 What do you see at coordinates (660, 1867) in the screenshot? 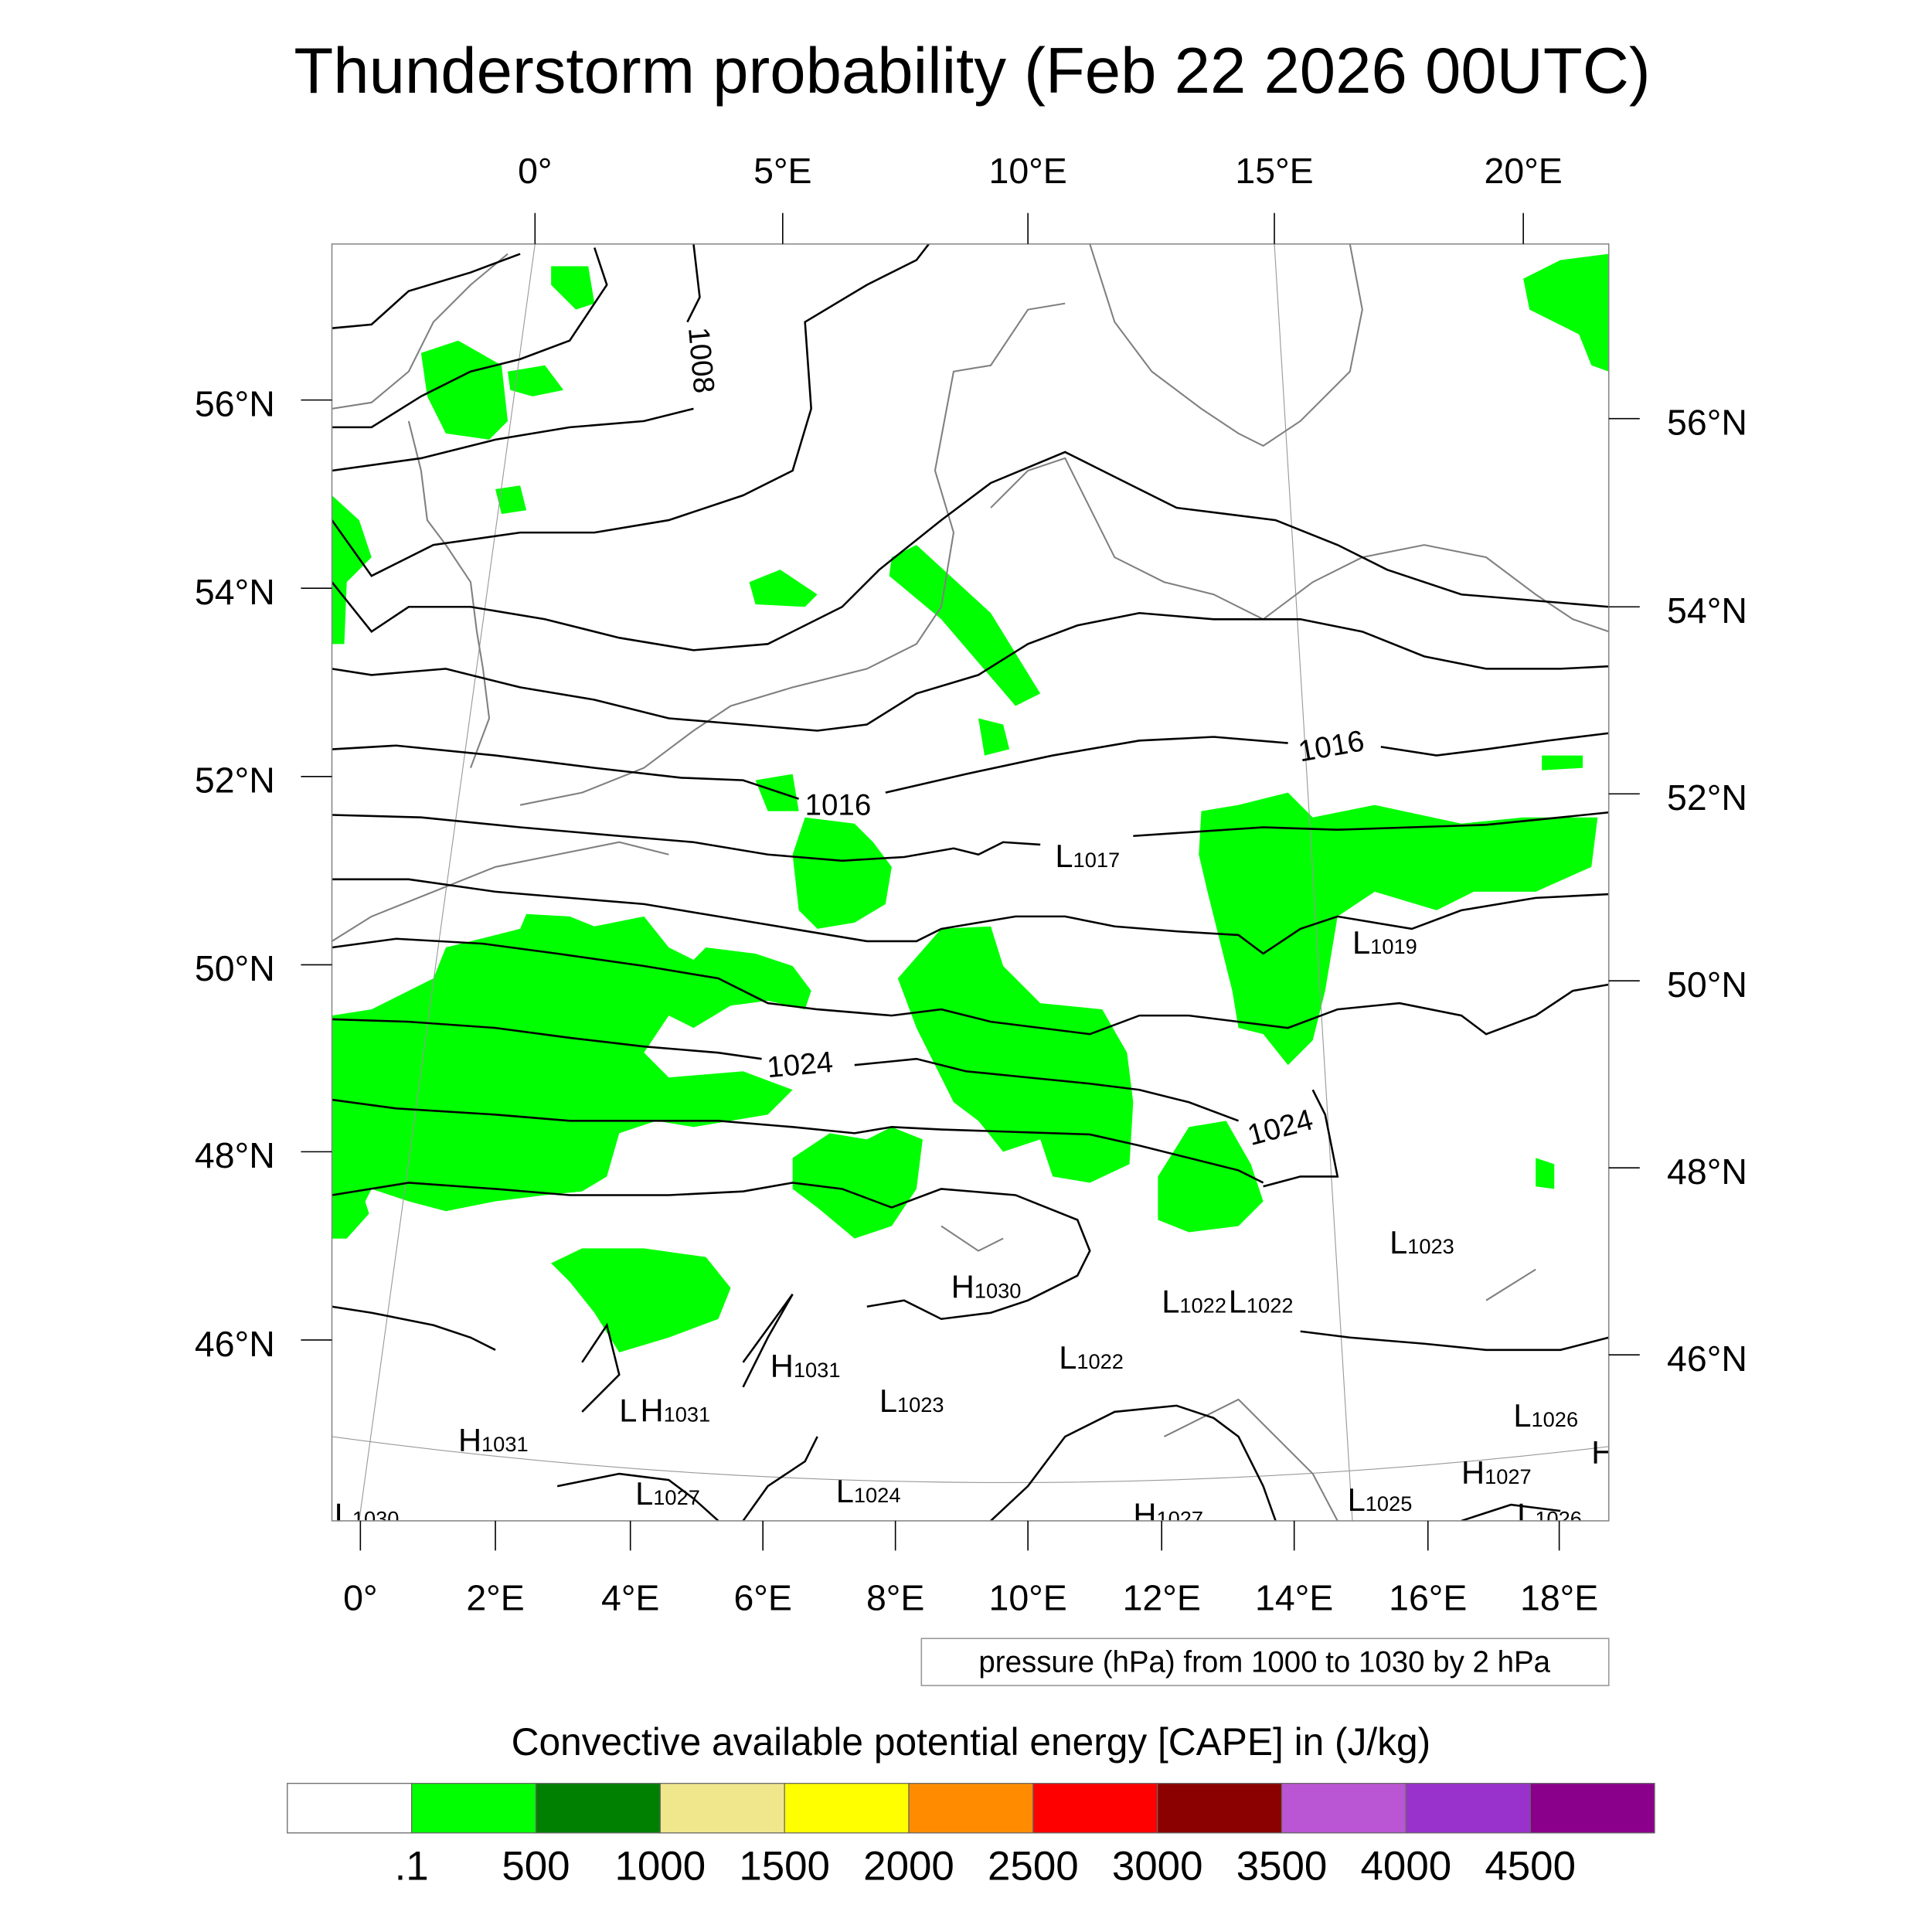
I see `colorbar-label: 1000` at bounding box center [660, 1867].